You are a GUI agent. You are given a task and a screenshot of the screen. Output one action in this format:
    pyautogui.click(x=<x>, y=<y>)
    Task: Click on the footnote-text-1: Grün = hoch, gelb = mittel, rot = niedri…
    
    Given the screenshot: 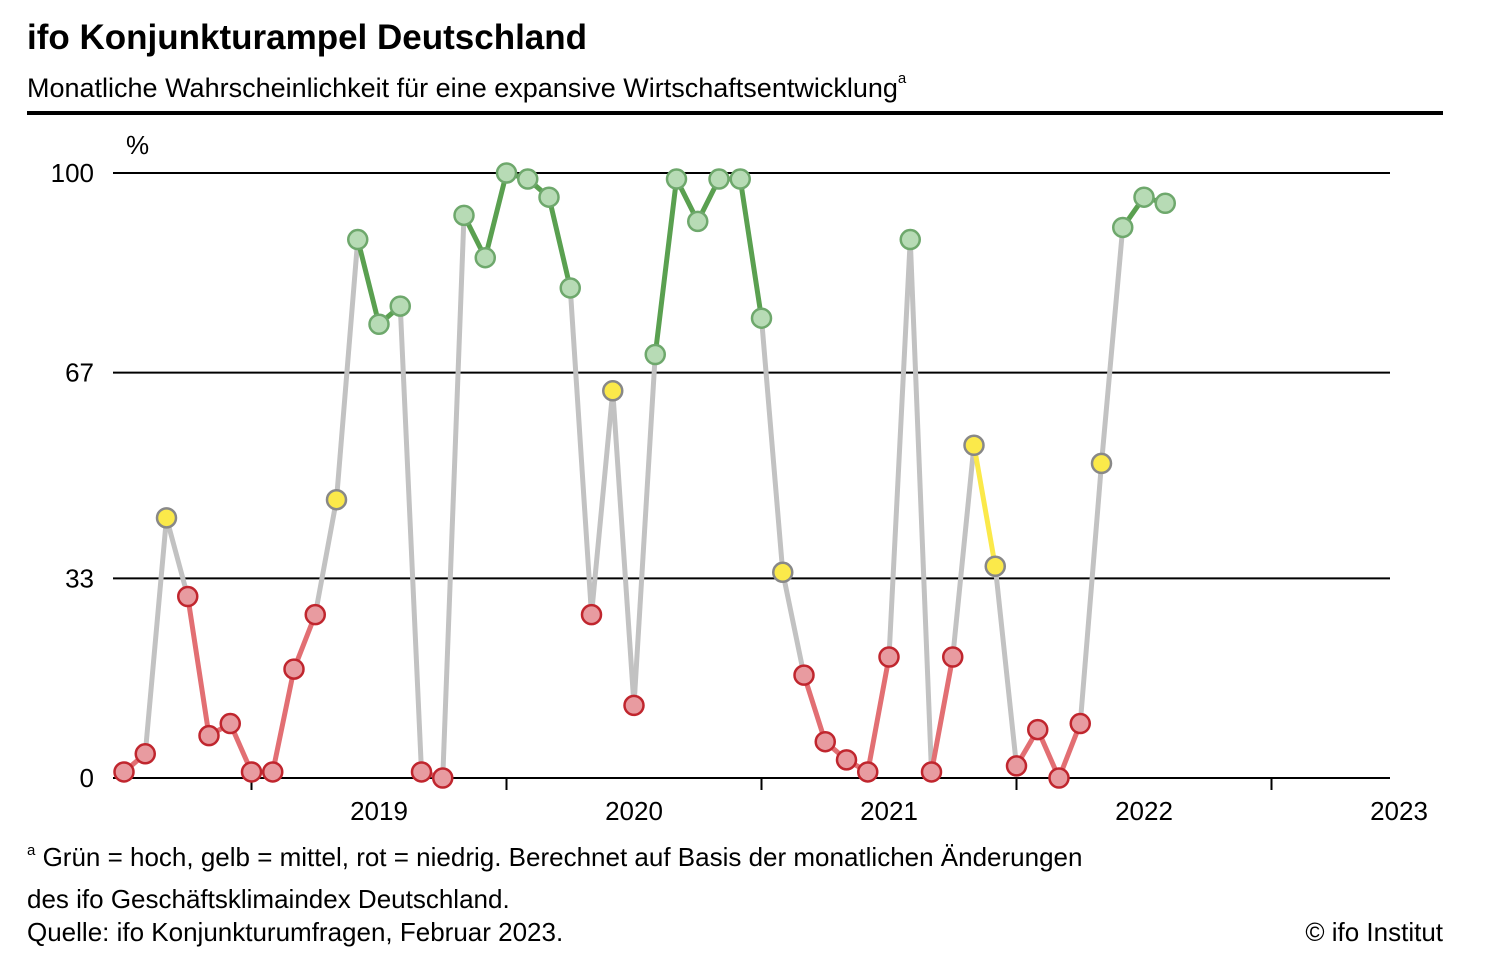 What is the action you would take?
    pyautogui.click(x=562, y=857)
    